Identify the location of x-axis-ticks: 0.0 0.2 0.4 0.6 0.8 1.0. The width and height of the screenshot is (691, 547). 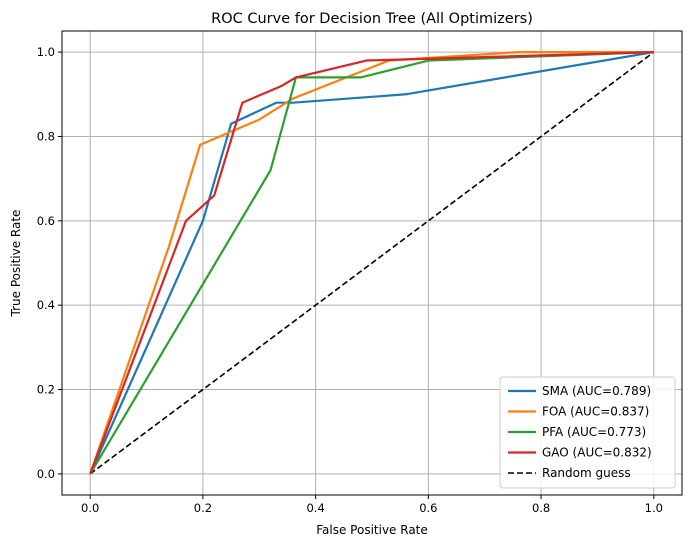
(372, 505).